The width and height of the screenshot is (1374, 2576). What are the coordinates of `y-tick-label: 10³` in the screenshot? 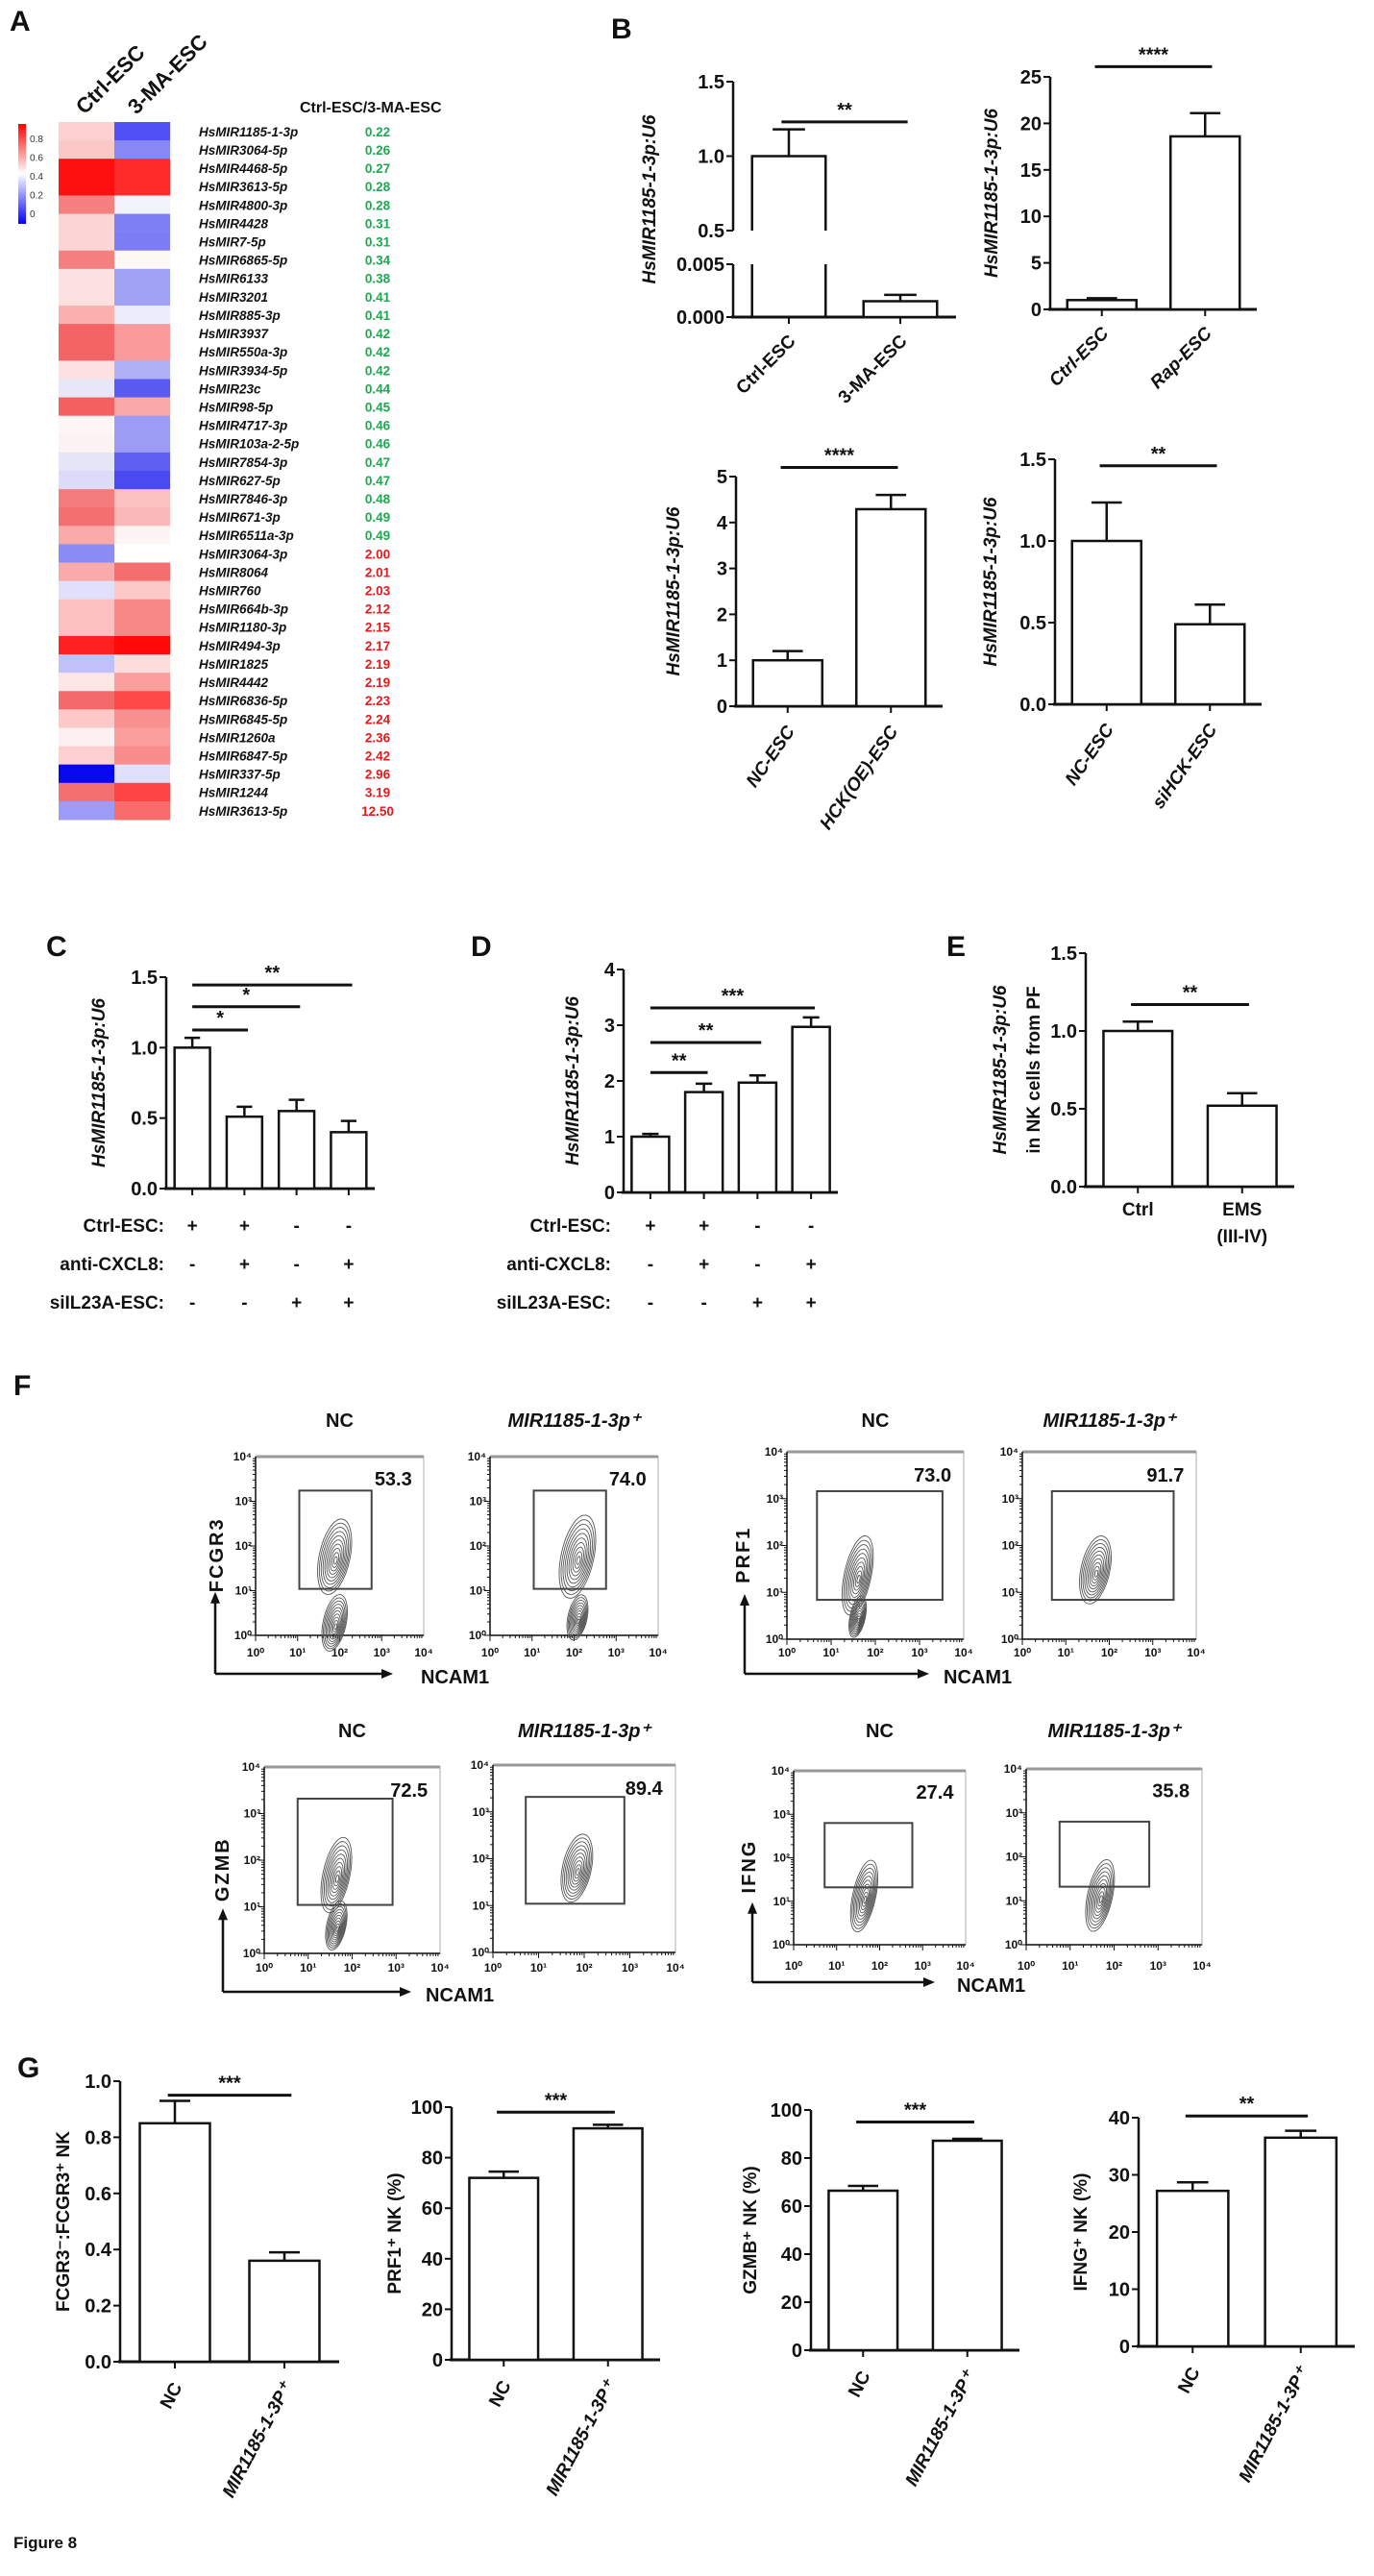 It's located at (481, 1812).